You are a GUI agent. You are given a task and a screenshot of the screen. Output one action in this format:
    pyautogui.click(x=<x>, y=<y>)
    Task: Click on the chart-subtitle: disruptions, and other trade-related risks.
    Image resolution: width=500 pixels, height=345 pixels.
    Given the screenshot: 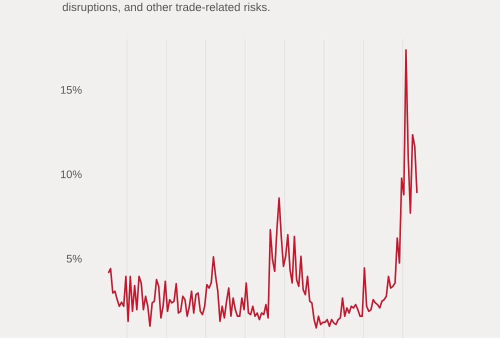 What is the action you would take?
    pyautogui.click(x=166, y=8)
    